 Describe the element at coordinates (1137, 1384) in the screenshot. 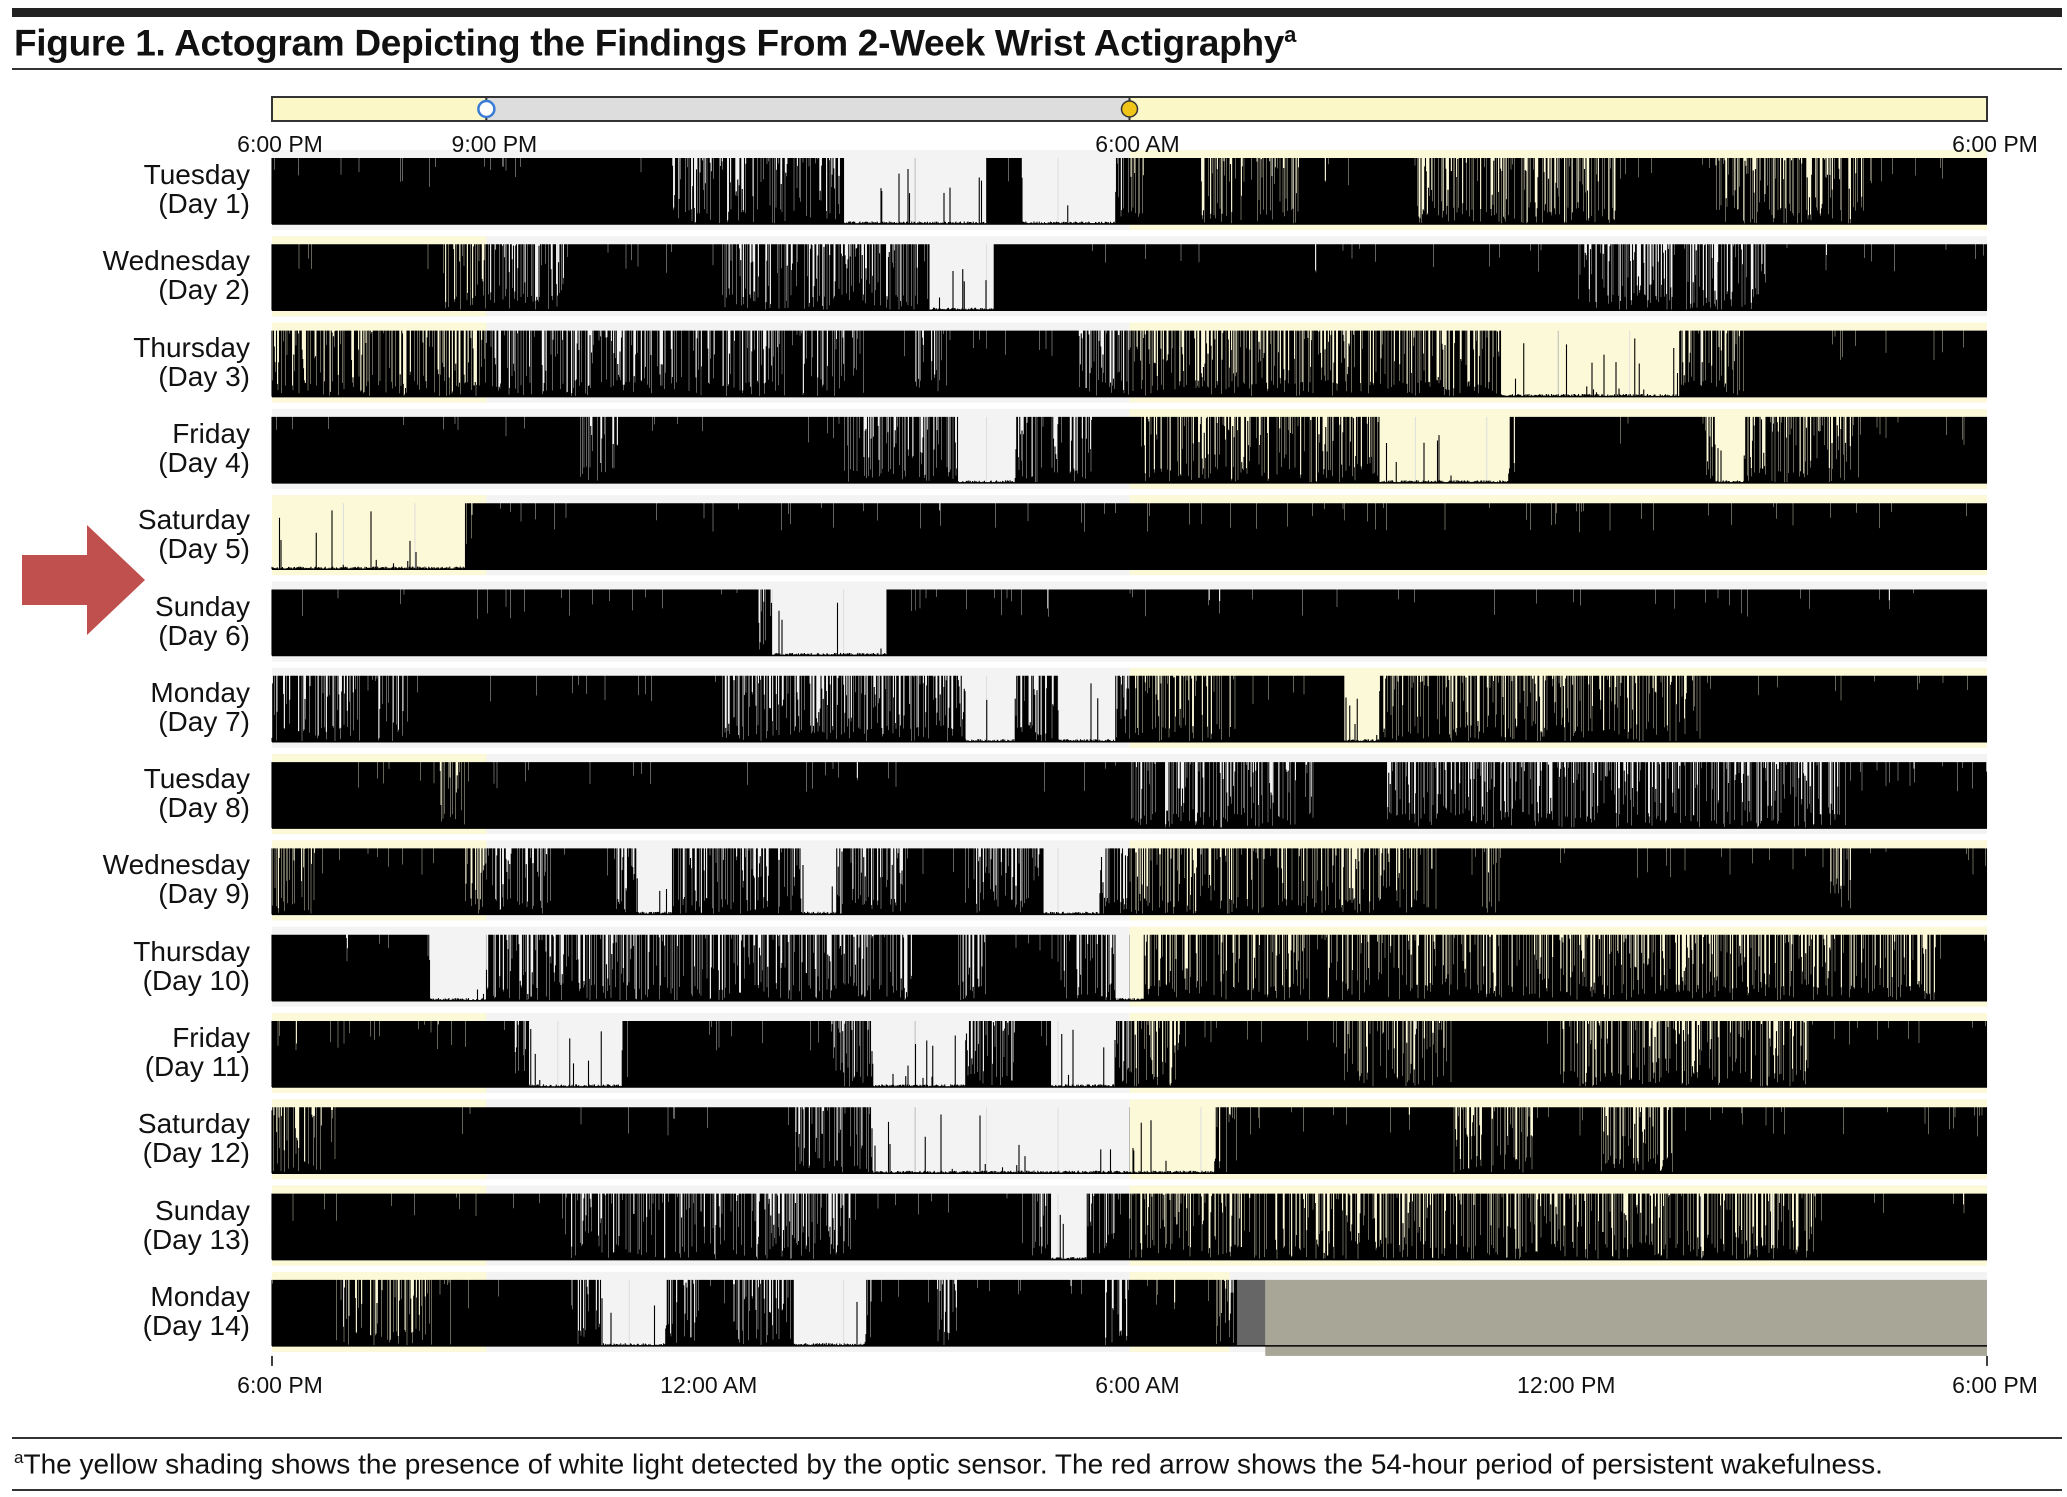

I see `bottom-axis-tick-label: 6:00 AM` at that location.